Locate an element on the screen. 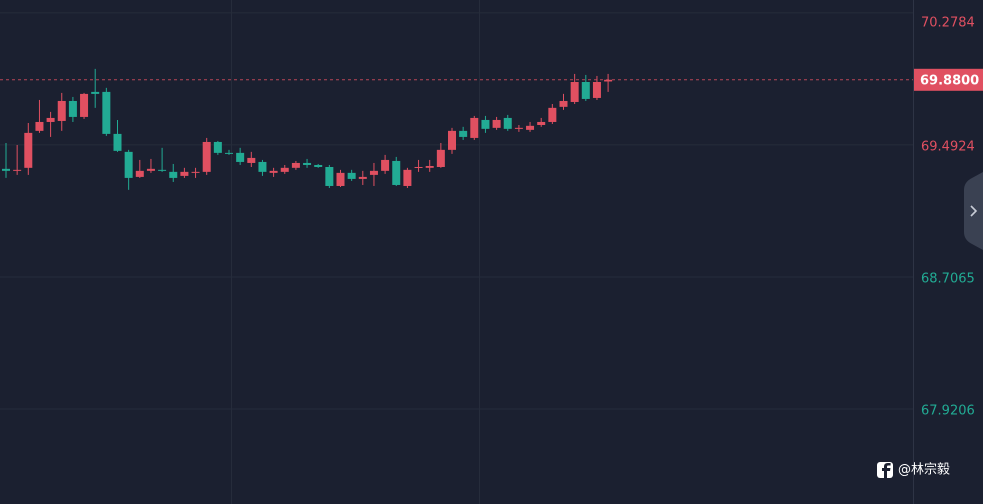 Image resolution: width=983 pixels, height=504 pixels. y-tick-label: 68.7065 is located at coordinates (948, 278).